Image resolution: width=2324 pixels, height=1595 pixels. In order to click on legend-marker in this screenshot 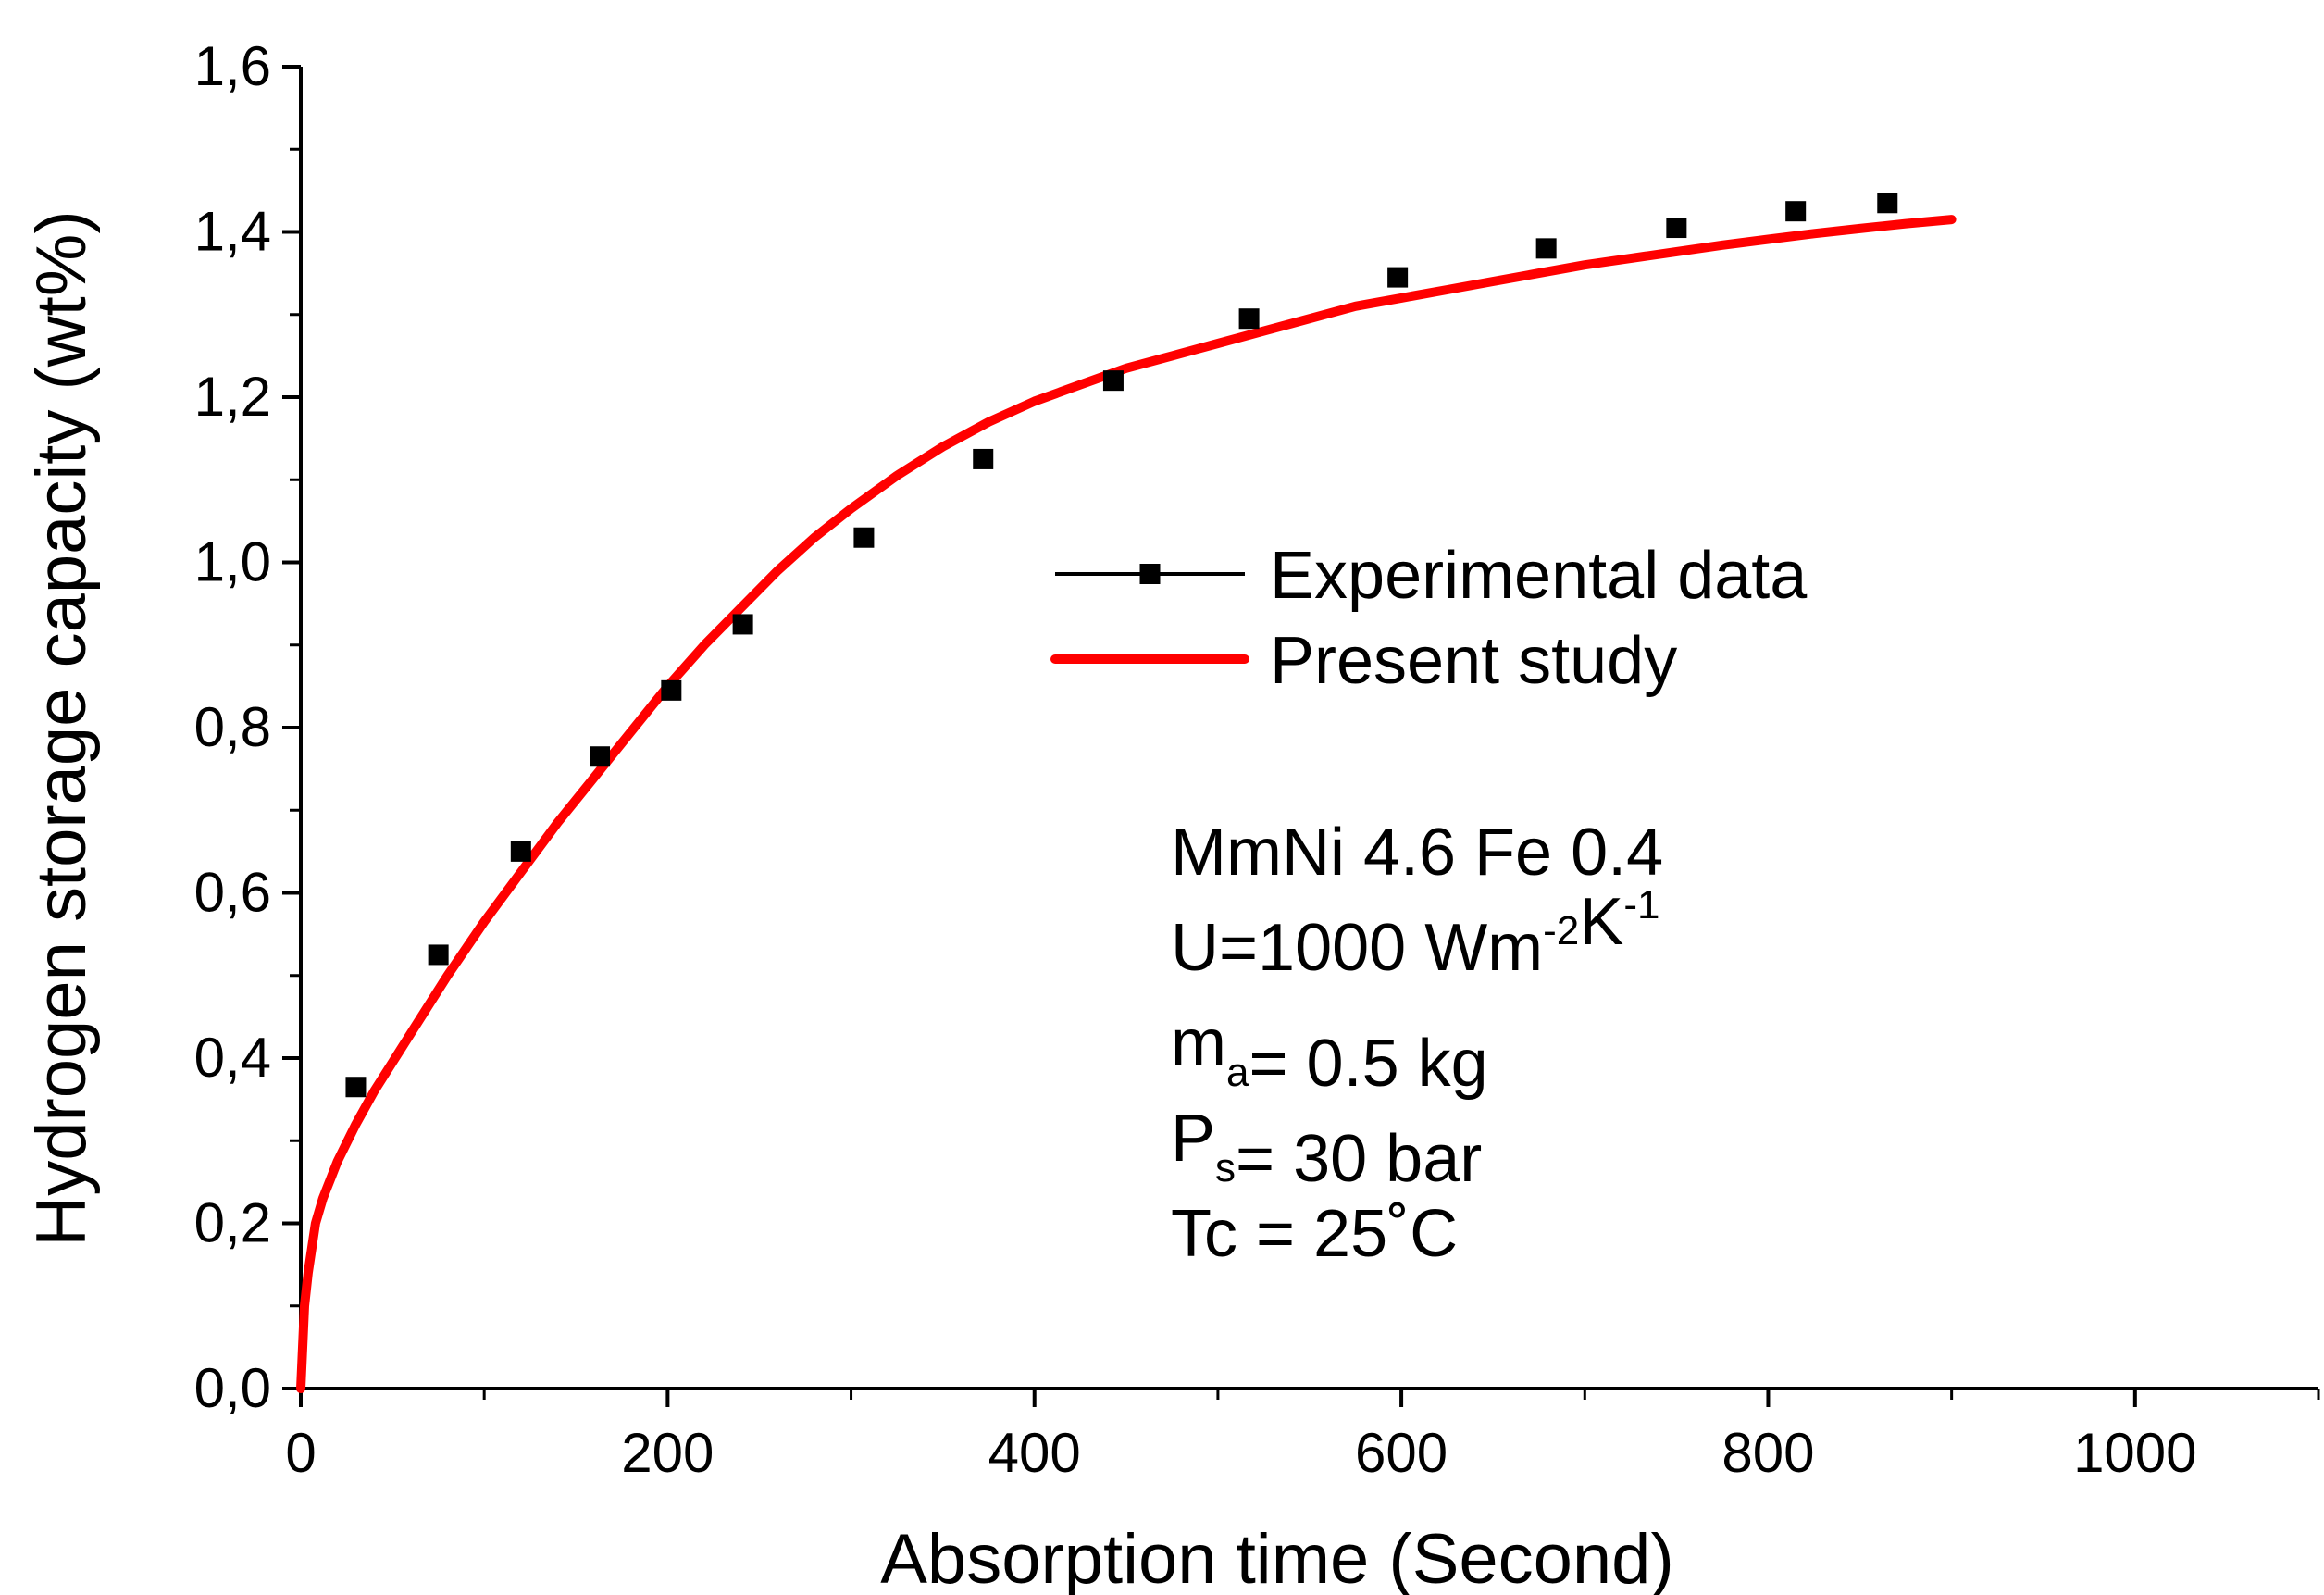, I will do `click(1150, 574)`.